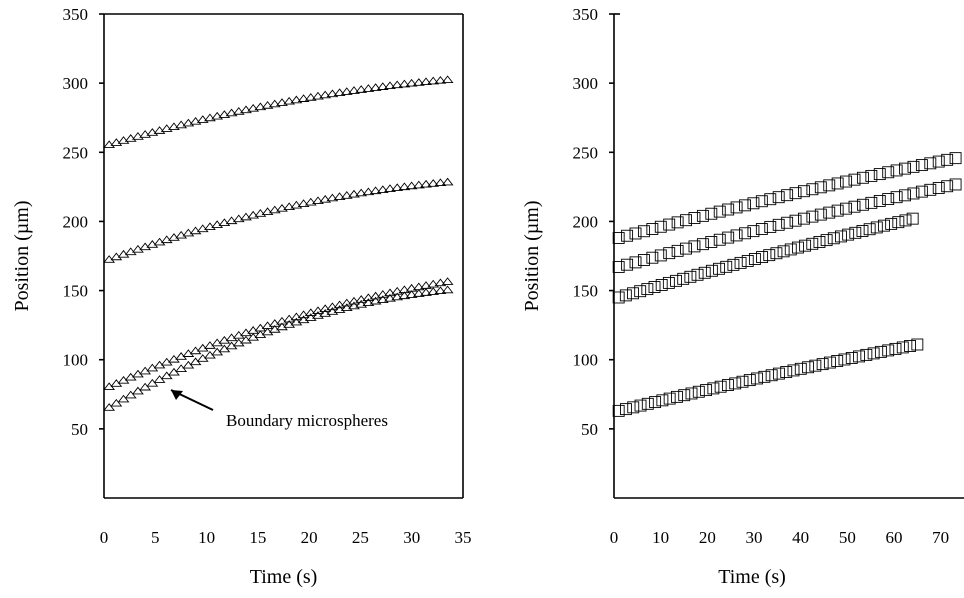  What do you see at coordinates (155, 537) in the screenshot?
I see `x-tick-label-0-1: 5` at bounding box center [155, 537].